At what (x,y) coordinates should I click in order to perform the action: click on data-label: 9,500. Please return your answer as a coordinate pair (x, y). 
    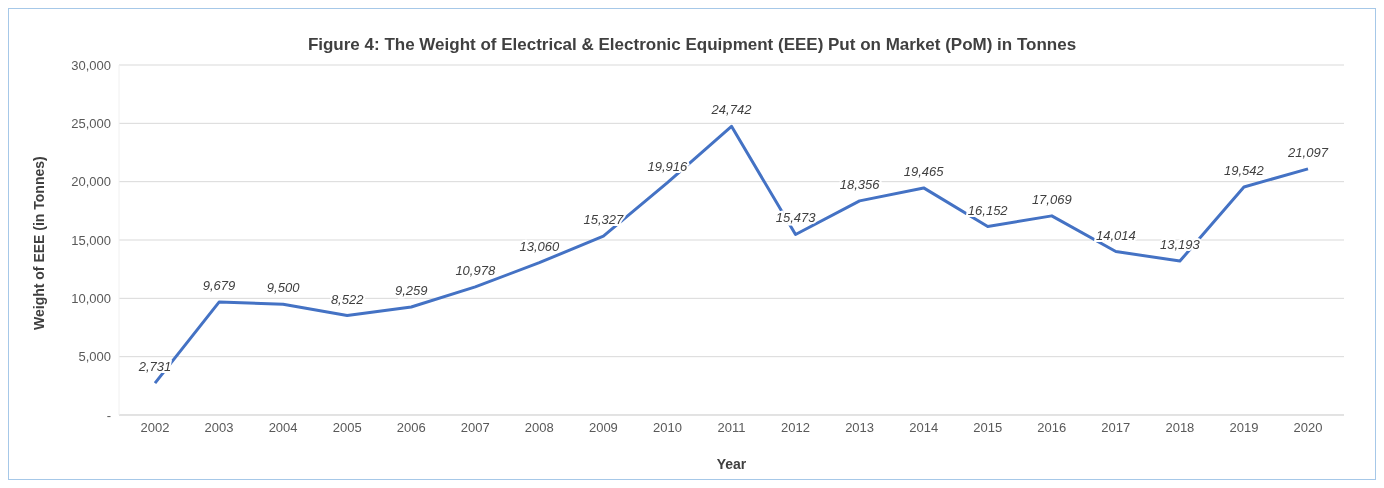
    Looking at the image, I should click on (283, 288).